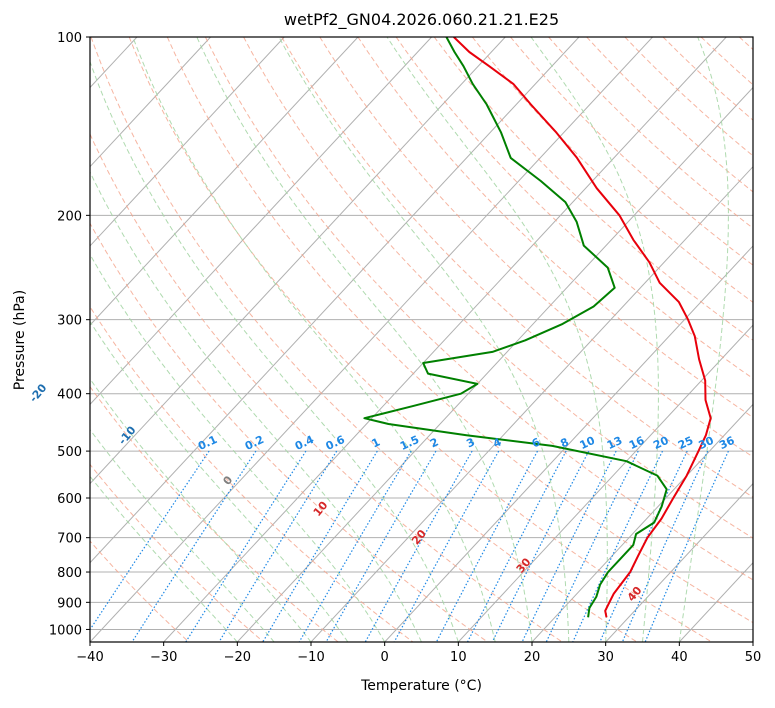  What do you see at coordinates (685, 443) in the screenshot?
I see `mixing-ratio-label: 25` at bounding box center [685, 443].